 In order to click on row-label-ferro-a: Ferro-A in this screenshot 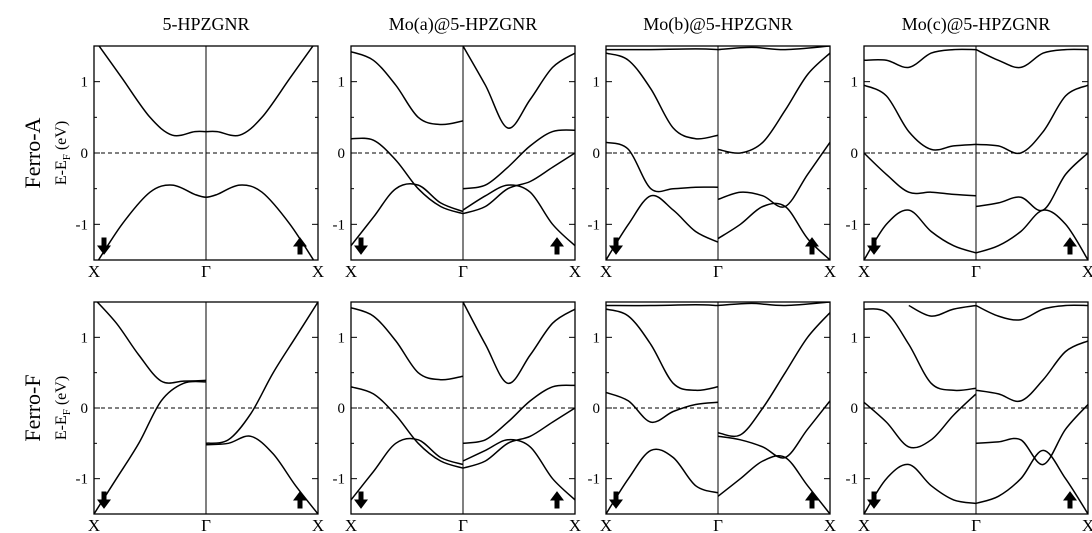, I will do `click(32, 152)`.